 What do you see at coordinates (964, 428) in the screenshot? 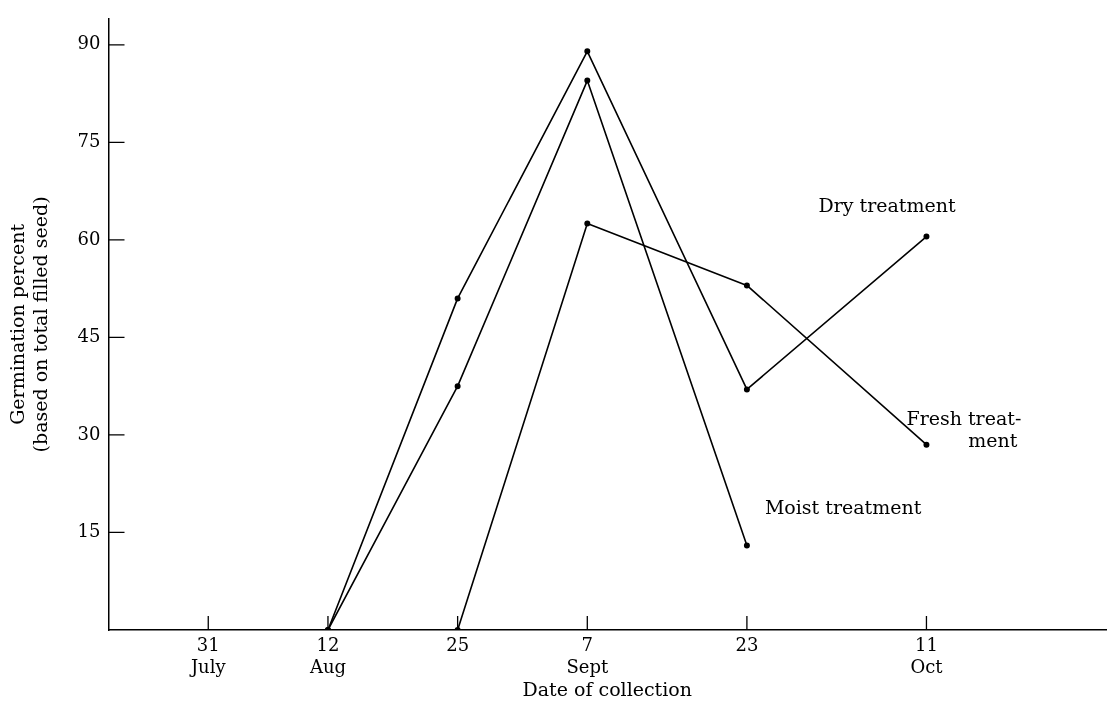
I see `series-label: Fresh treat- ment` at bounding box center [964, 428].